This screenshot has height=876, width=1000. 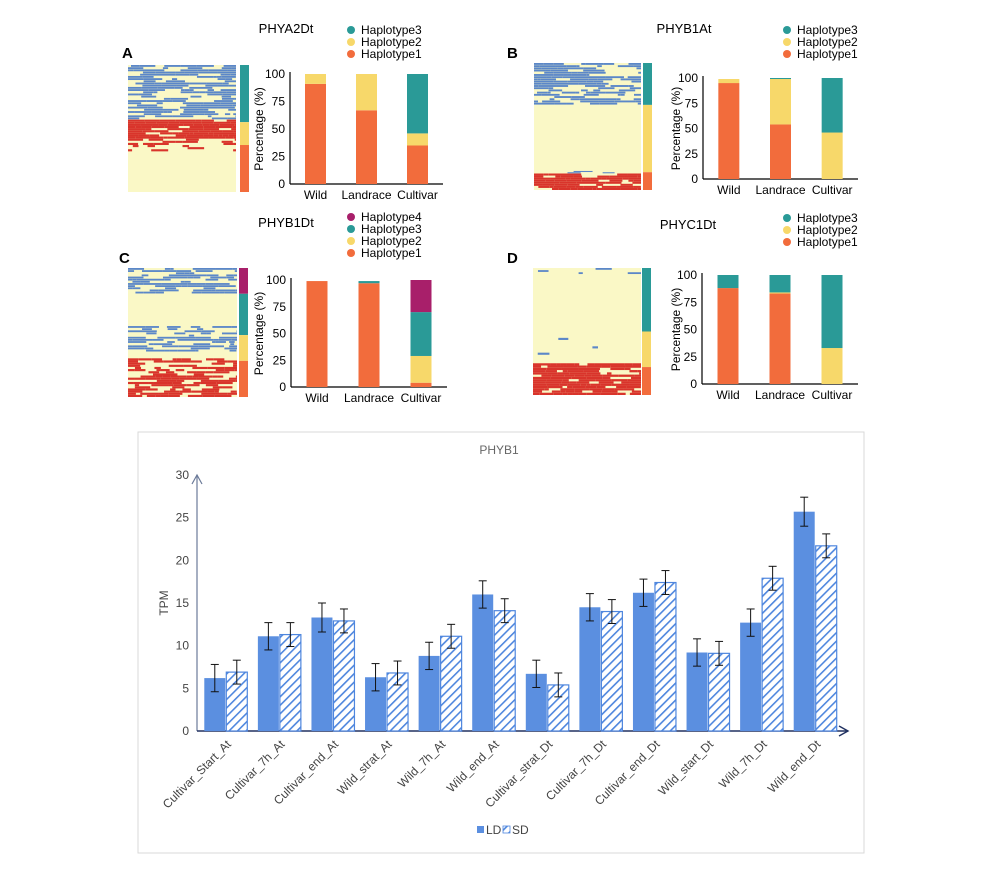 I want to click on y-tick-label: 100, so click(x=275, y=74).